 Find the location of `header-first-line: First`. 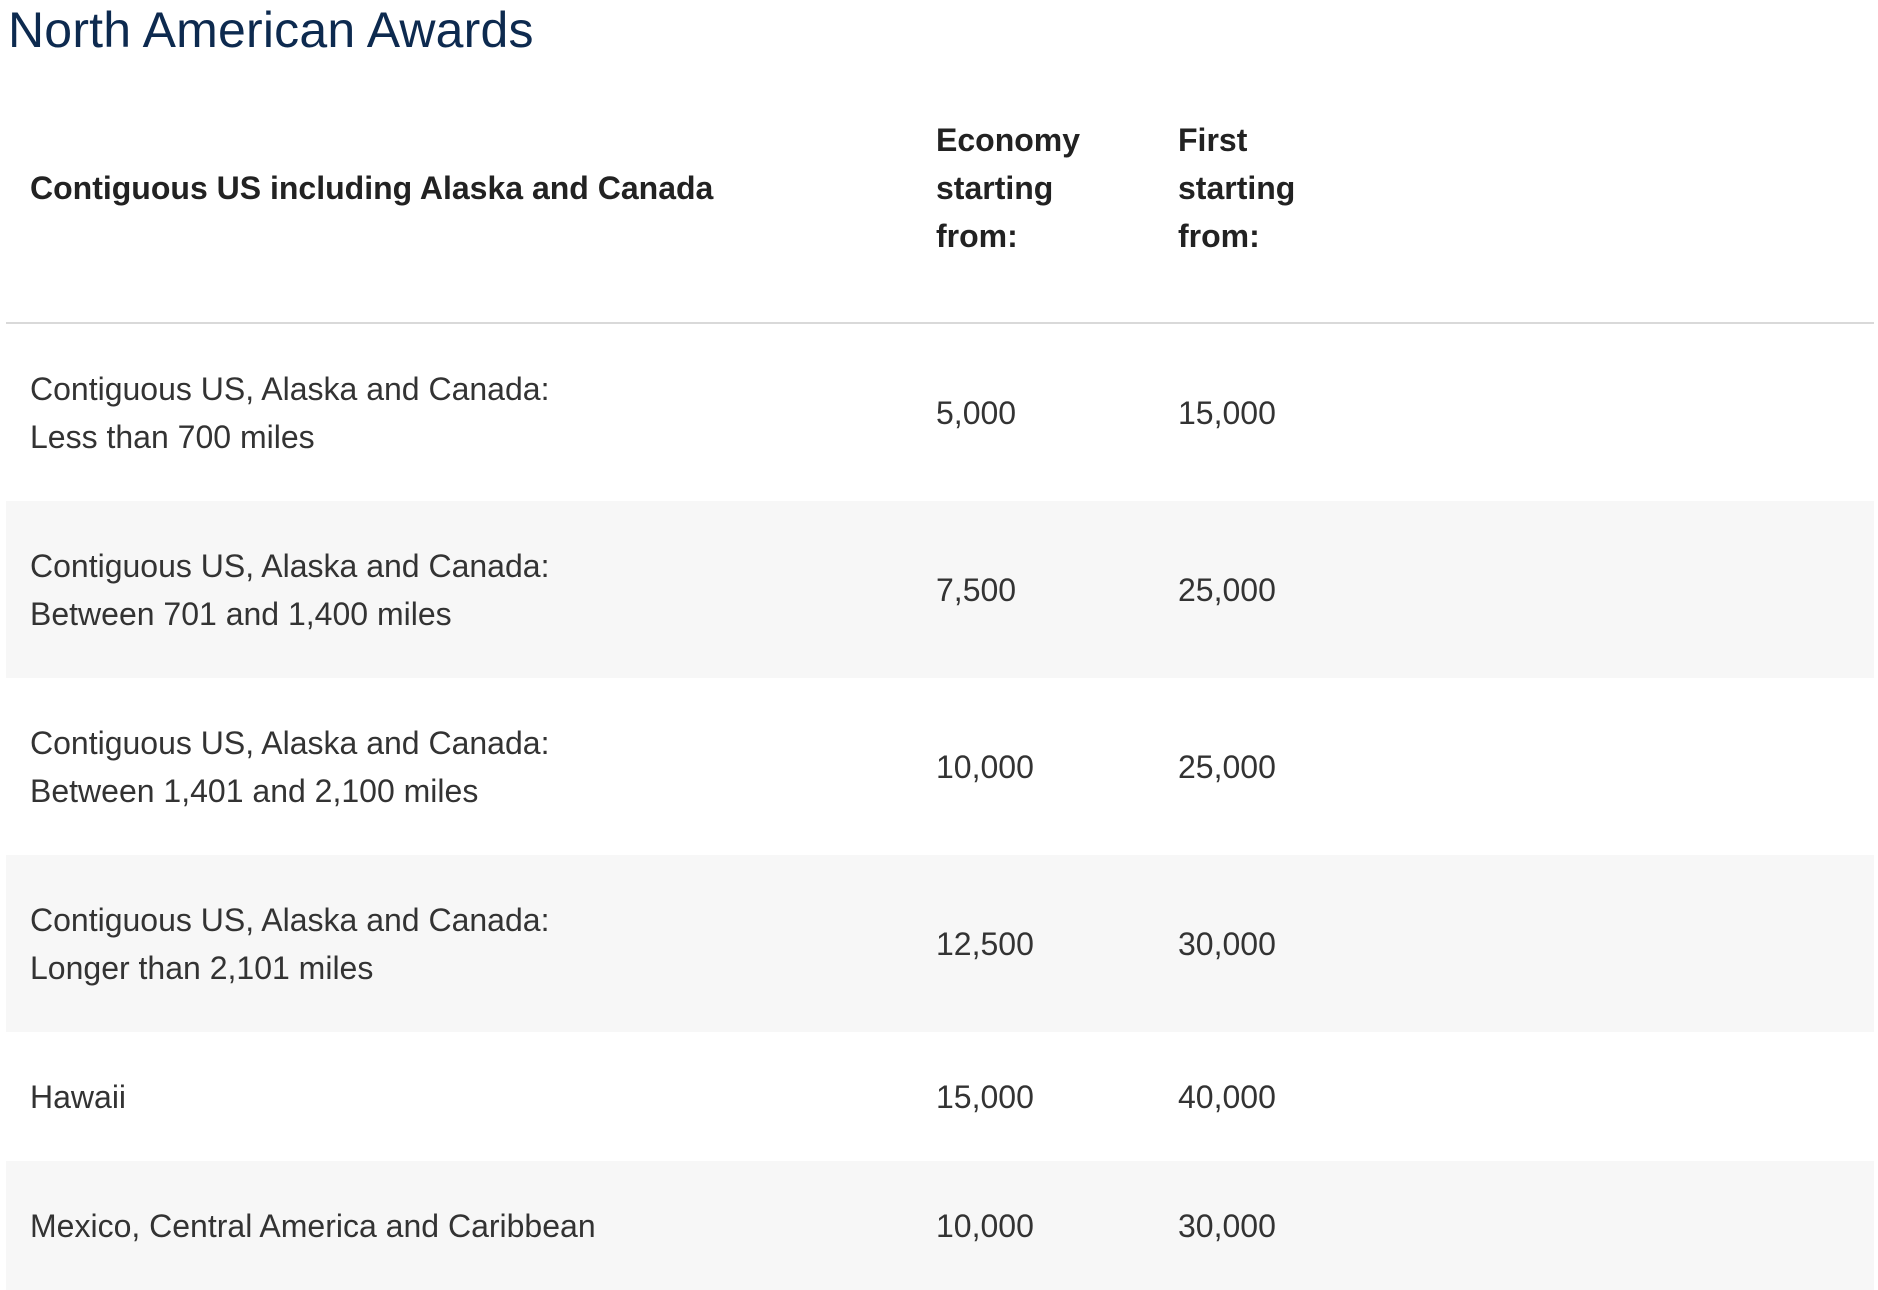

header-first-line: First is located at coordinates (1213, 140).